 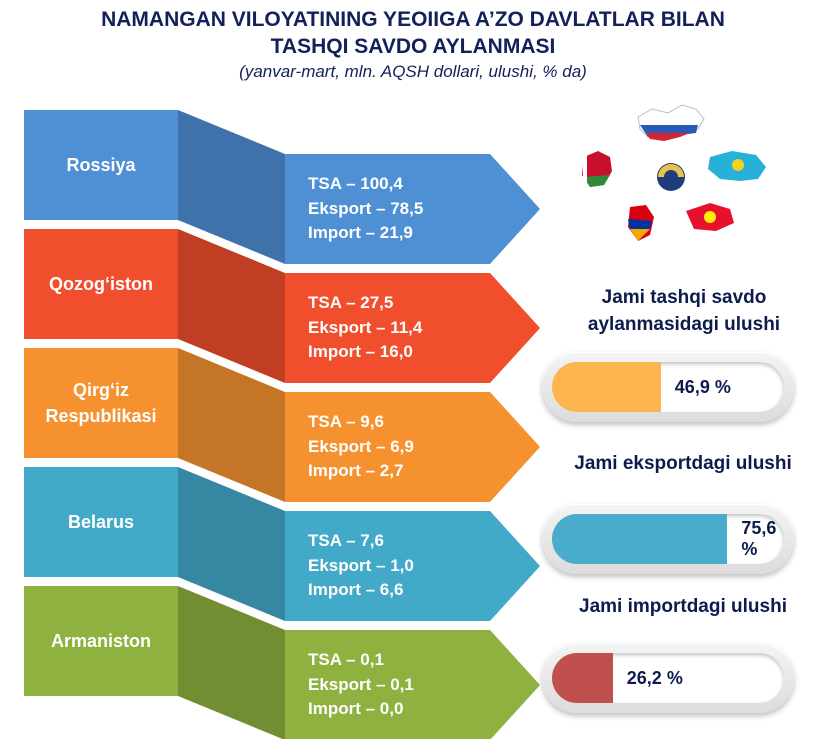 What do you see at coordinates (668, 387) in the screenshot?
I see `share-pill: 46,9 %` at bounding box center [668, 387].